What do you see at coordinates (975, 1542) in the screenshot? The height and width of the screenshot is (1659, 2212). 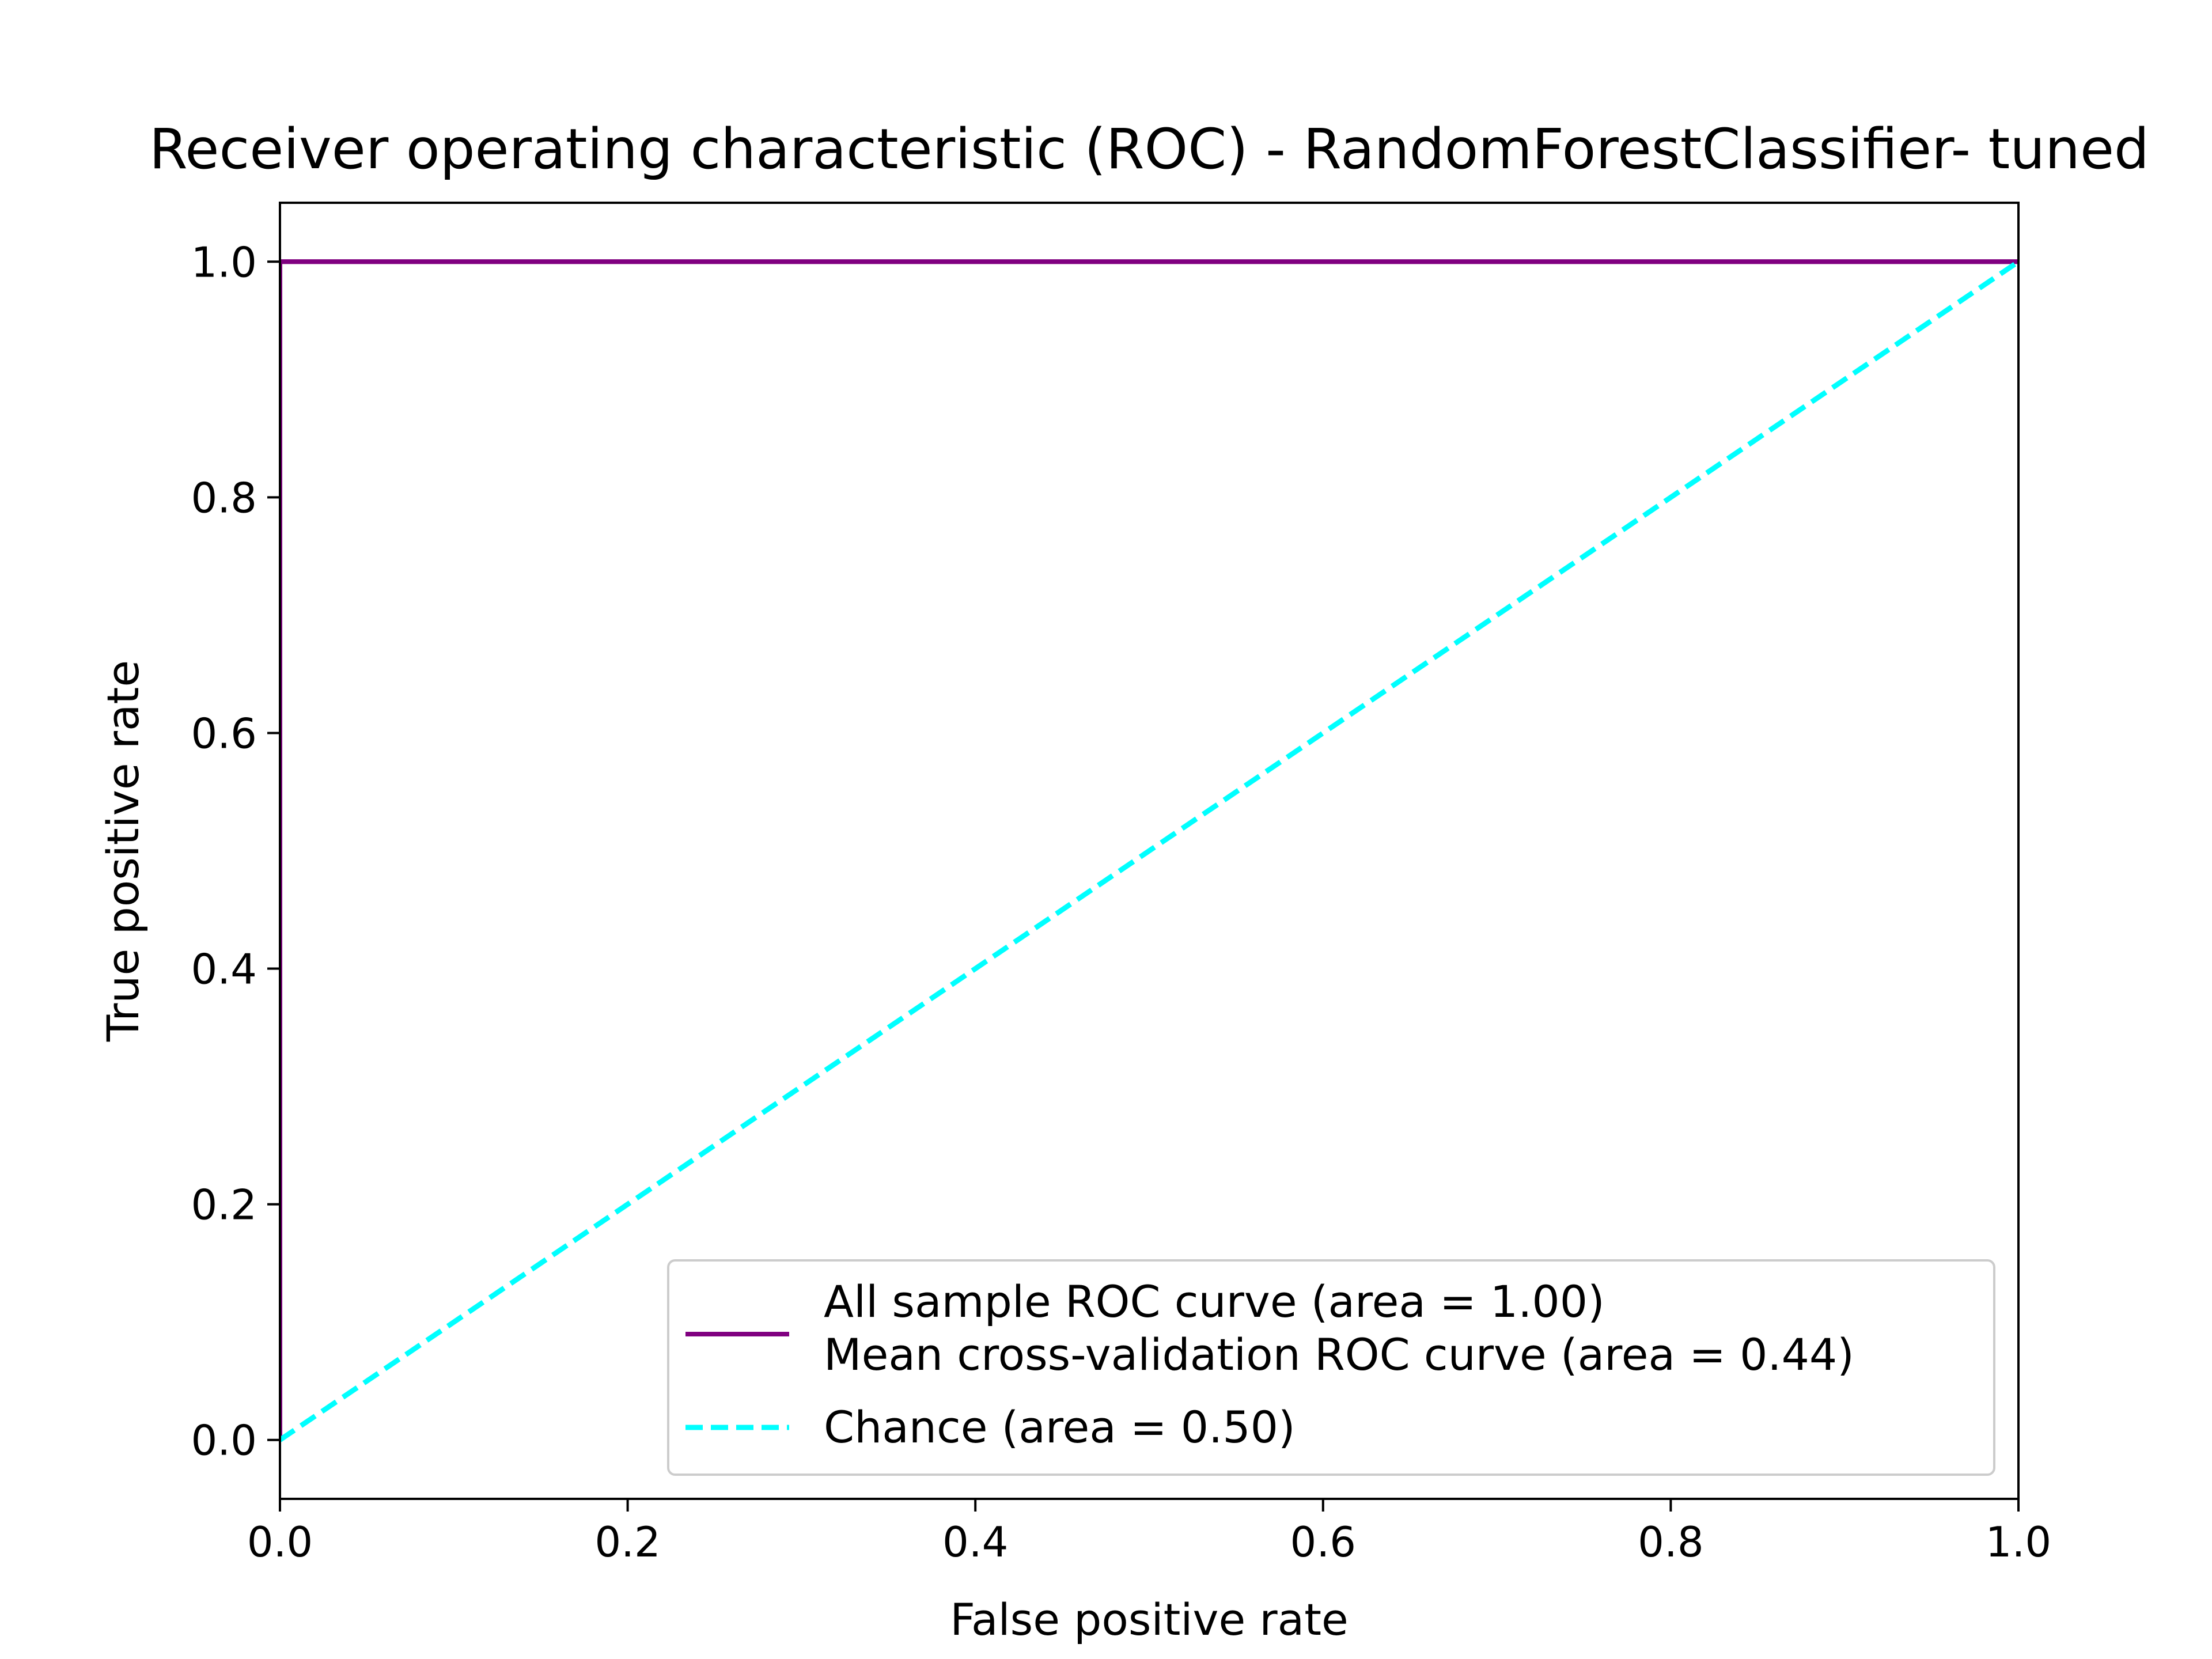 I see `x-tick-label-2: 0.4` at bounding box center [975, 1542].